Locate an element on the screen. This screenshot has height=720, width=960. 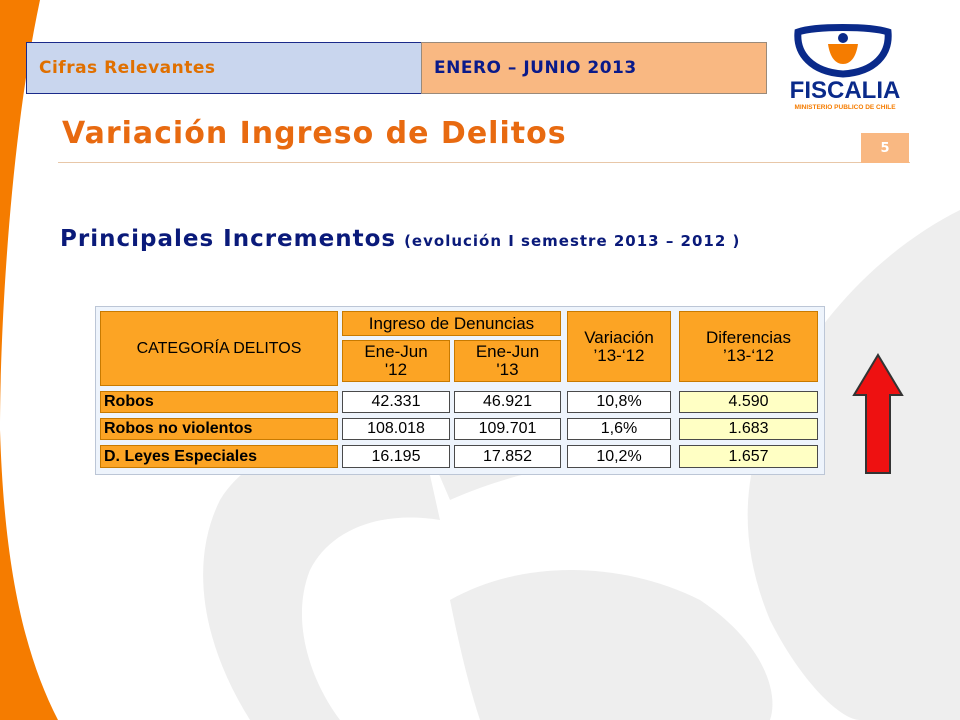
header-difference: Diferencias ’13-‘12 is located at coordinates (748, 346).